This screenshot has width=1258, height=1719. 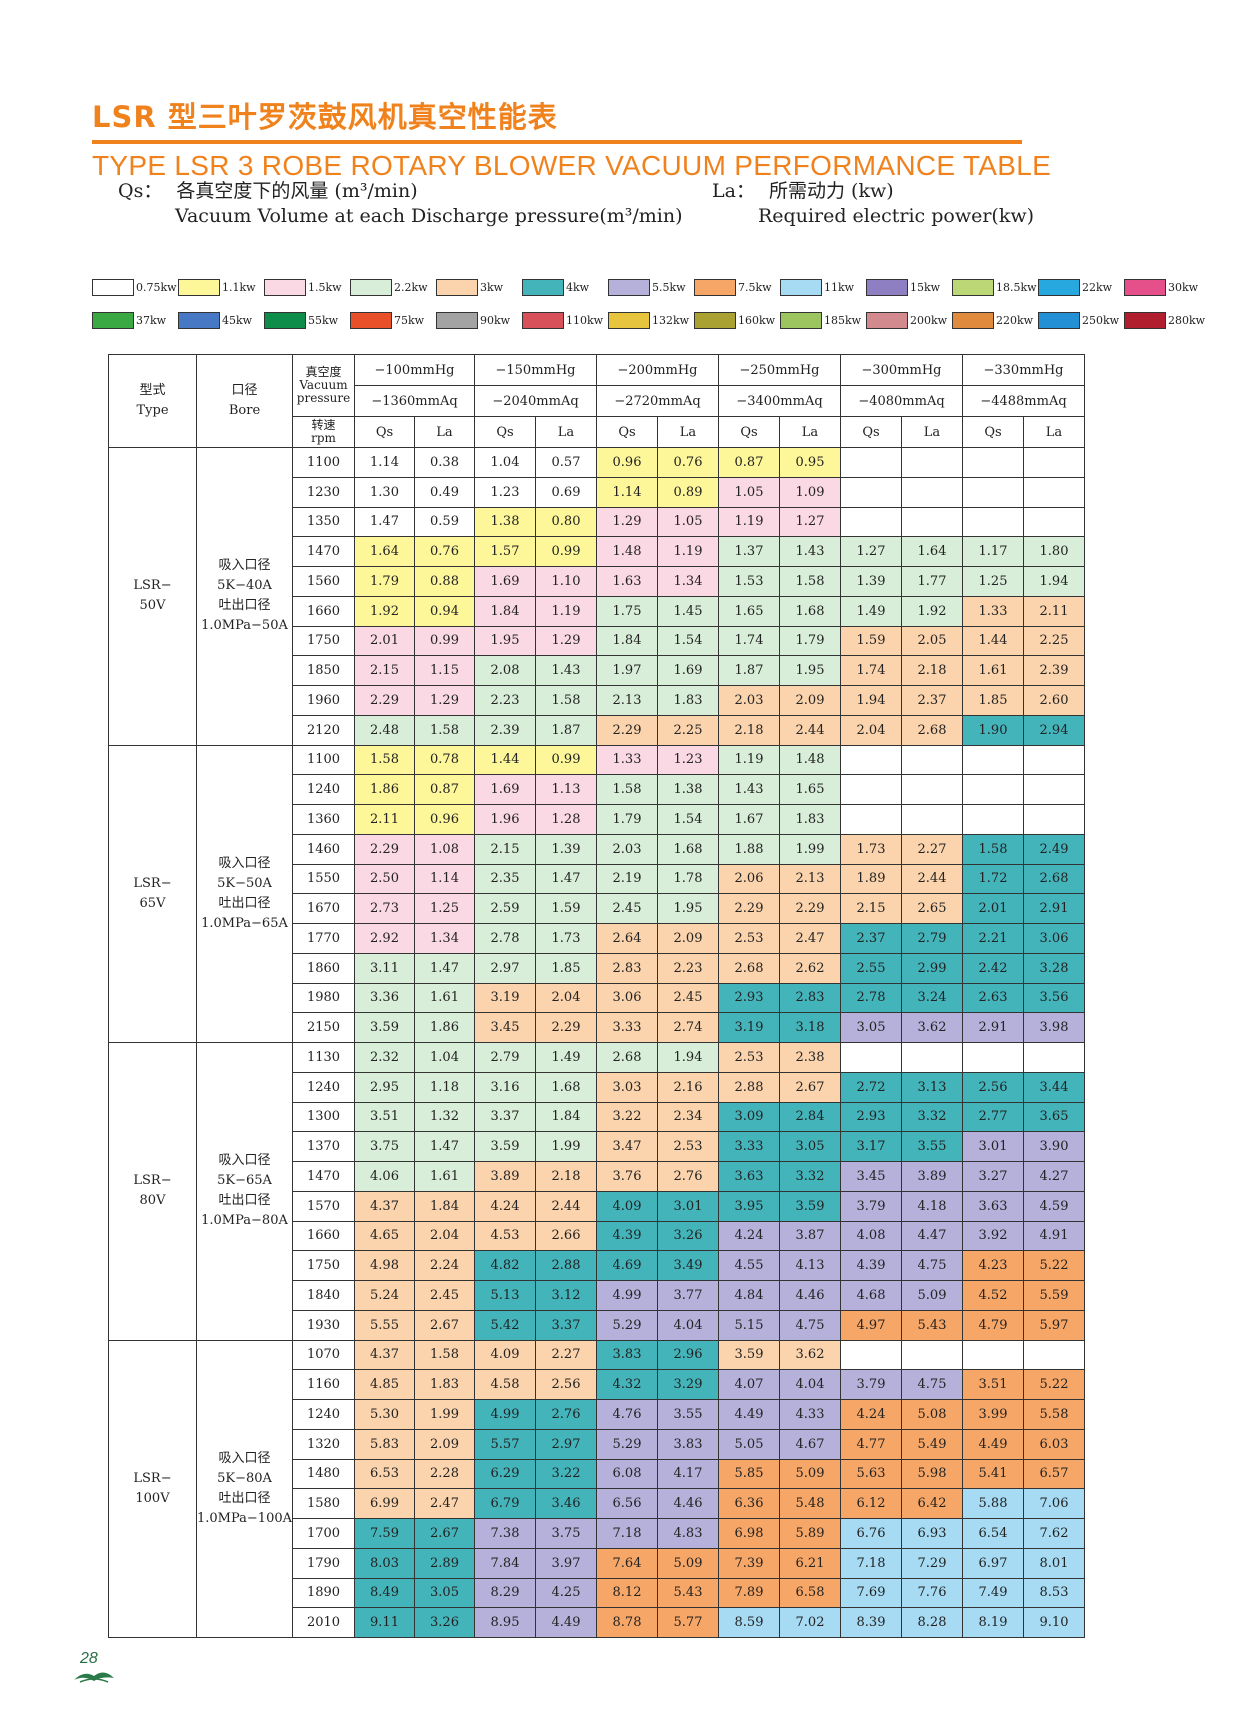 What do you see at coordinates (444, 432) in the screenshot?
I see `header-la: La` at bounding box center [444, 432].